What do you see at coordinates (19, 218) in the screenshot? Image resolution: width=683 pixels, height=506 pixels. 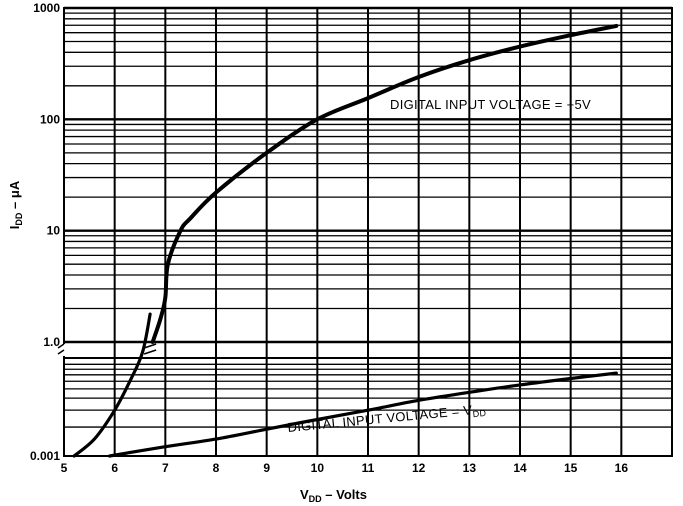 I see `y-axis-label-sub: DD` at bounding box center [19, 218].